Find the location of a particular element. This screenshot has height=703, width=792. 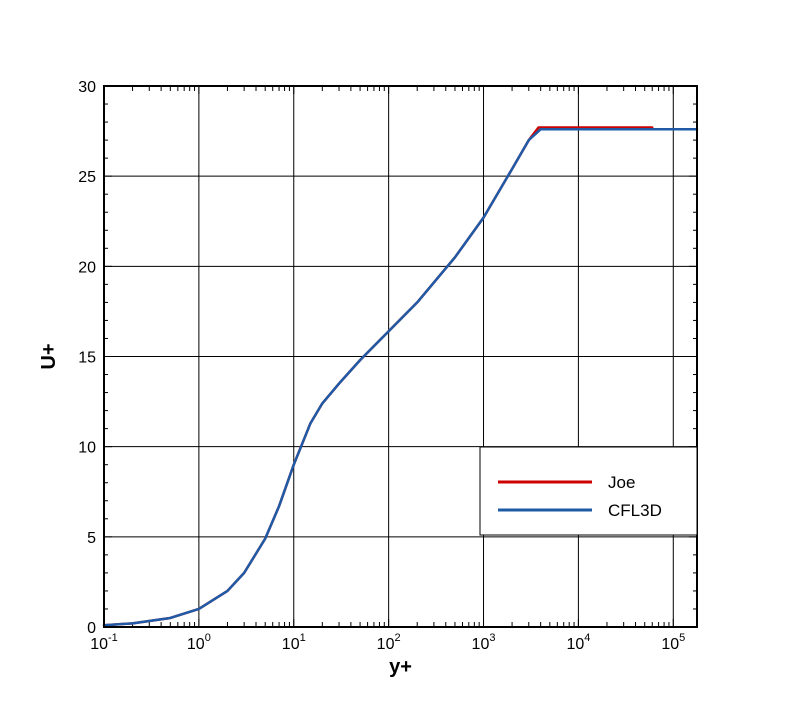

x-tick-label: 10⁵ is located at coordinates (673, 642).